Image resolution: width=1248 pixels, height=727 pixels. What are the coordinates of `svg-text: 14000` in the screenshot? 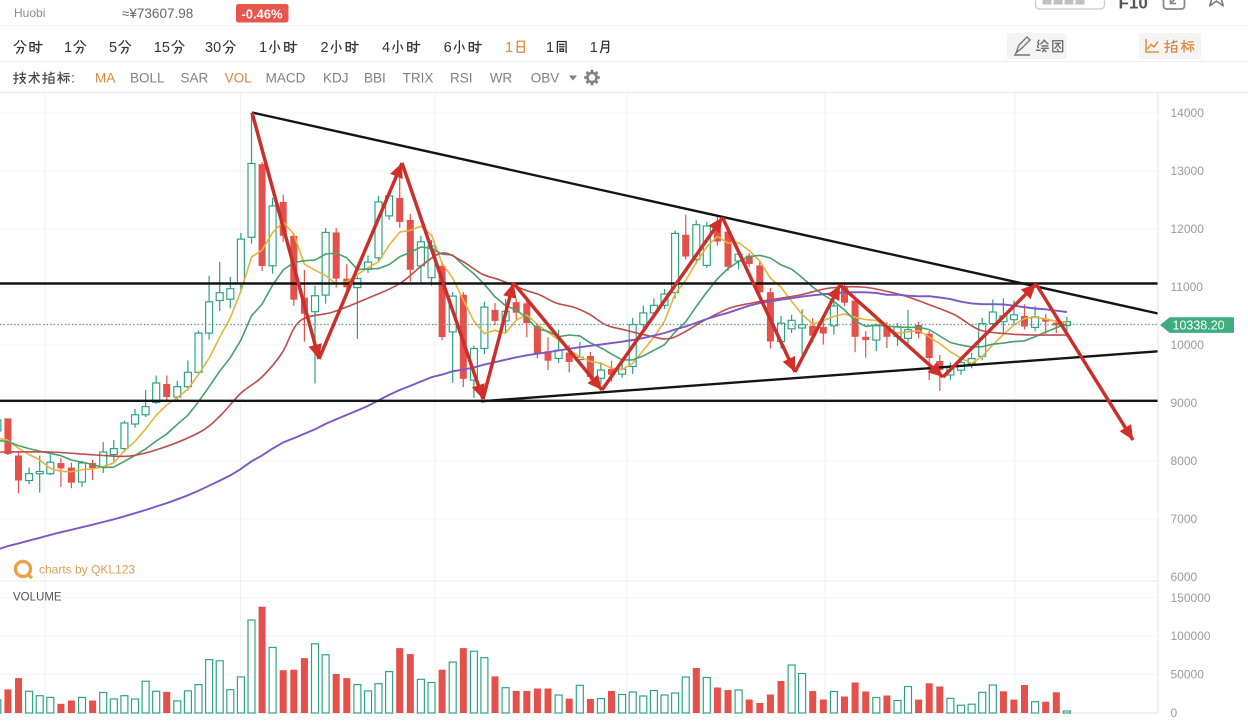 It's located at (1188, 113).